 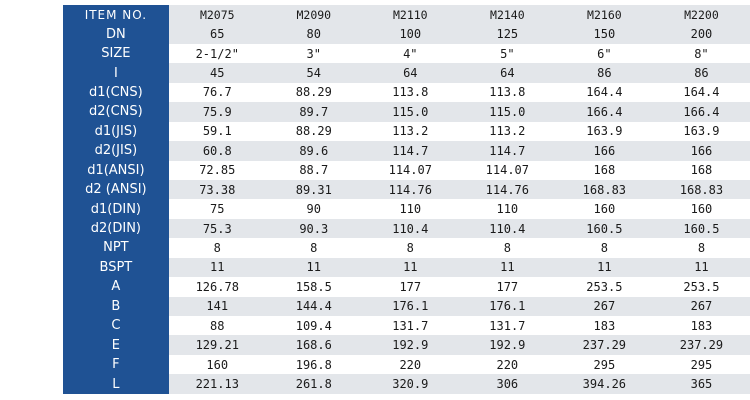 What do you see at coordinates (116, 151) in the screenshot?
I see `row-label: d2(JIS)` at bounding box center [116, 151].